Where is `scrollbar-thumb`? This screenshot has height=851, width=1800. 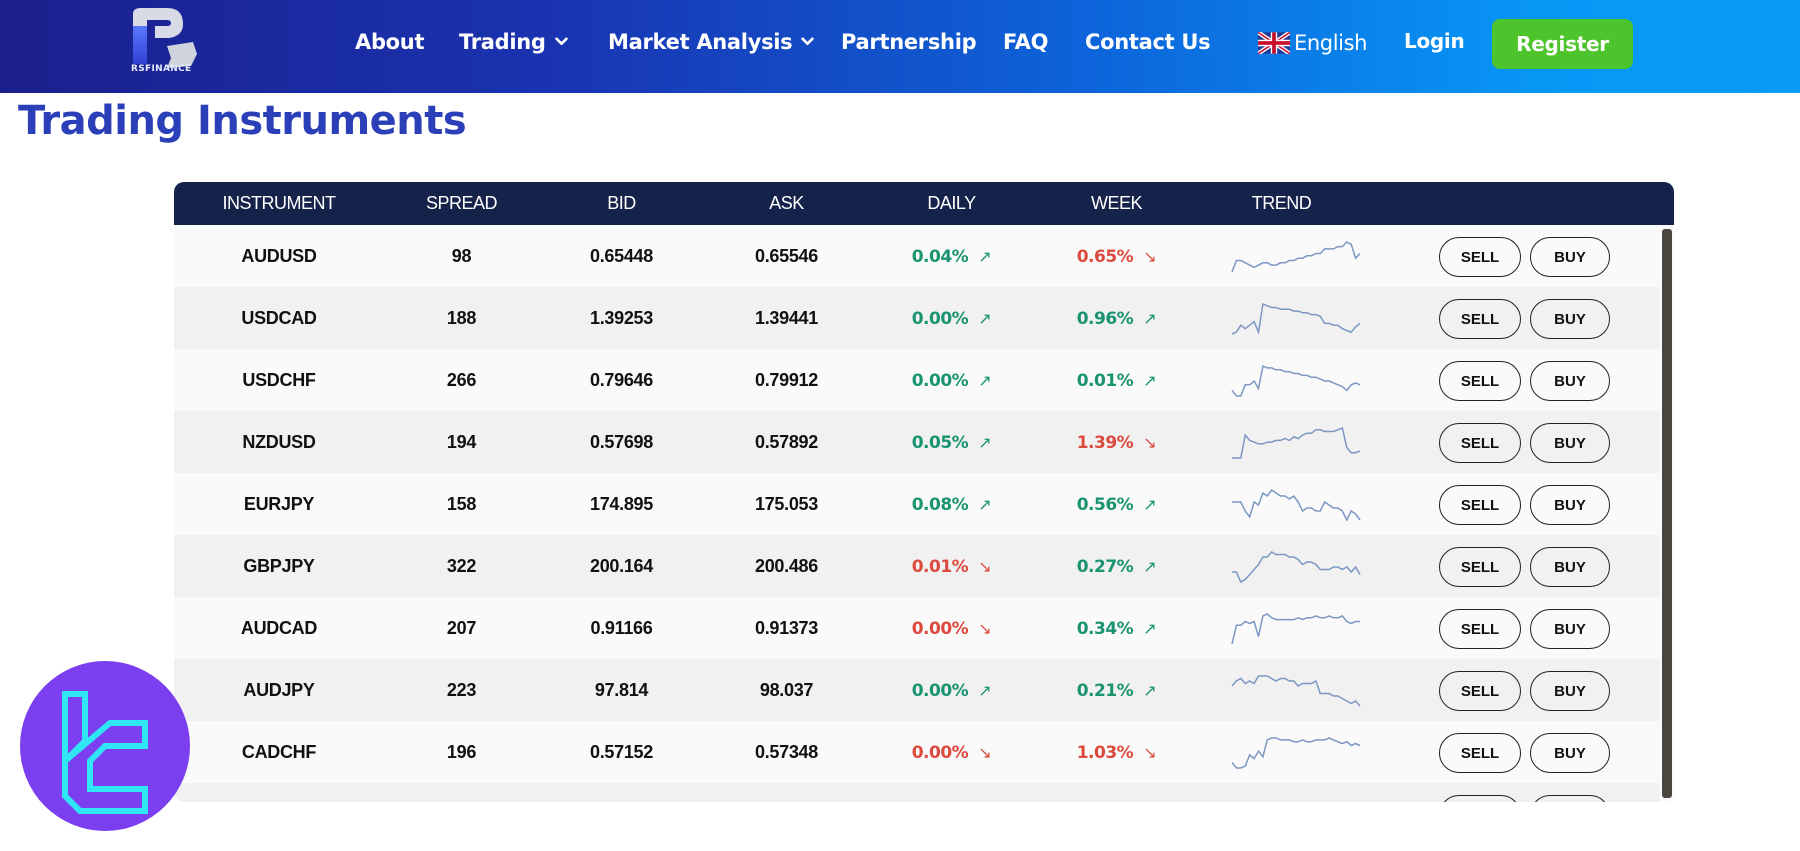 scrollbar-thumb is located at coordinates (1667, 513).